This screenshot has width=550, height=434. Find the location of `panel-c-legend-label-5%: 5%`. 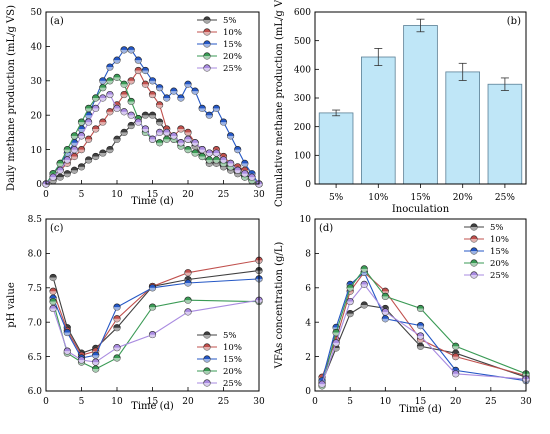

panel-c-legend-label-5%: 5% is located at coordinates (230, 336).